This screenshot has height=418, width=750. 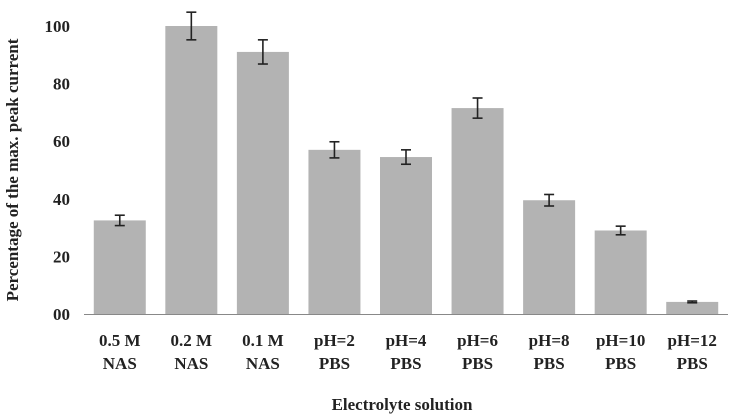 I want to click on y-tick-label: 00, so click(x=61, y=314).